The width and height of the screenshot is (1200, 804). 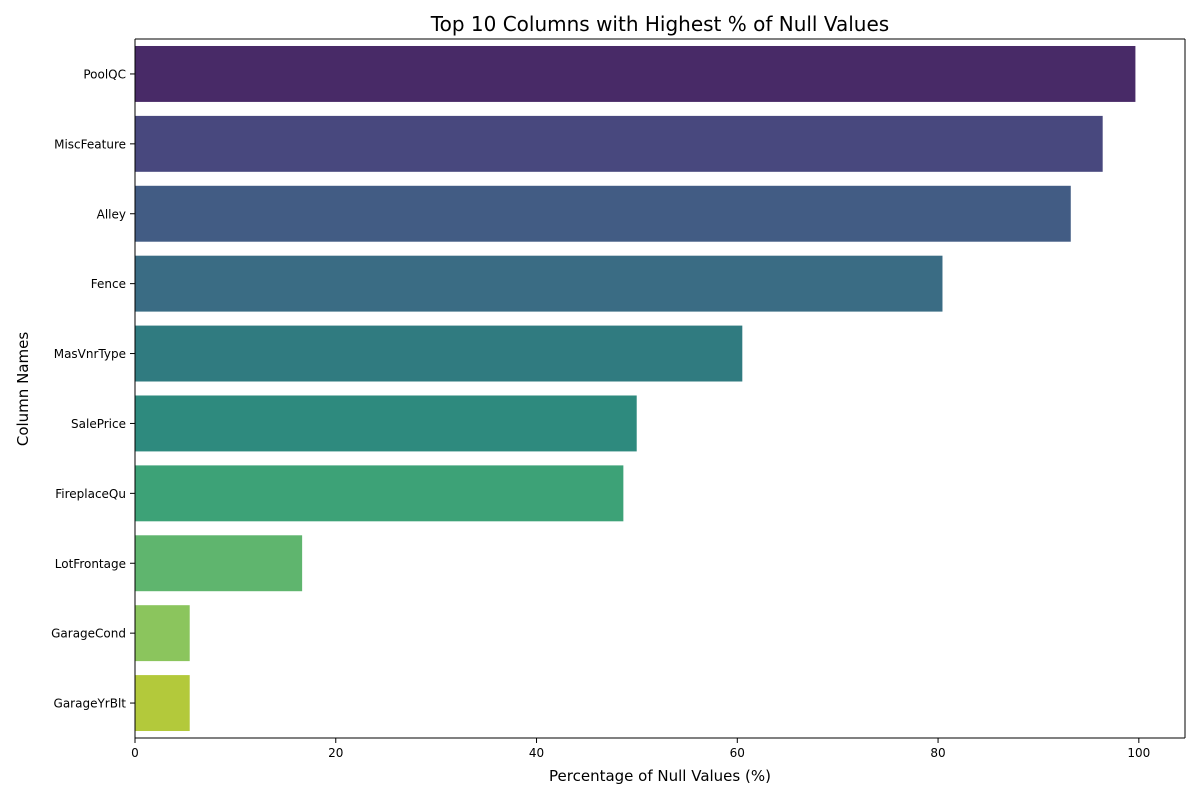 What do you see at coordinates (108, 284) in the screenshot?
I see `y-tick-label: Fence` at bounding box center [108, 284].